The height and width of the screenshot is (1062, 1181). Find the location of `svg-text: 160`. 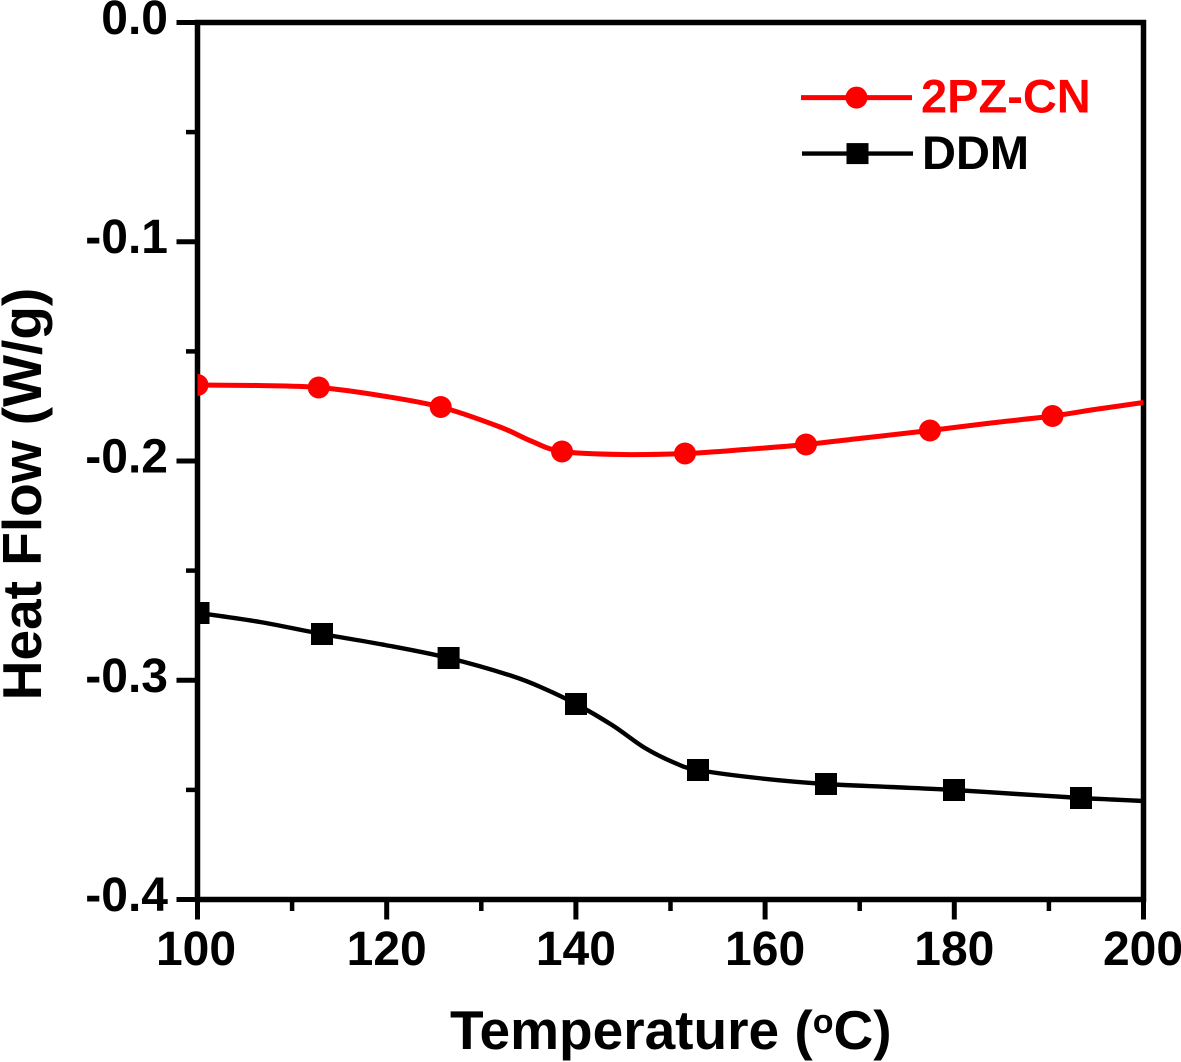

svg-text: 160 is located at coordinates (765, 949).